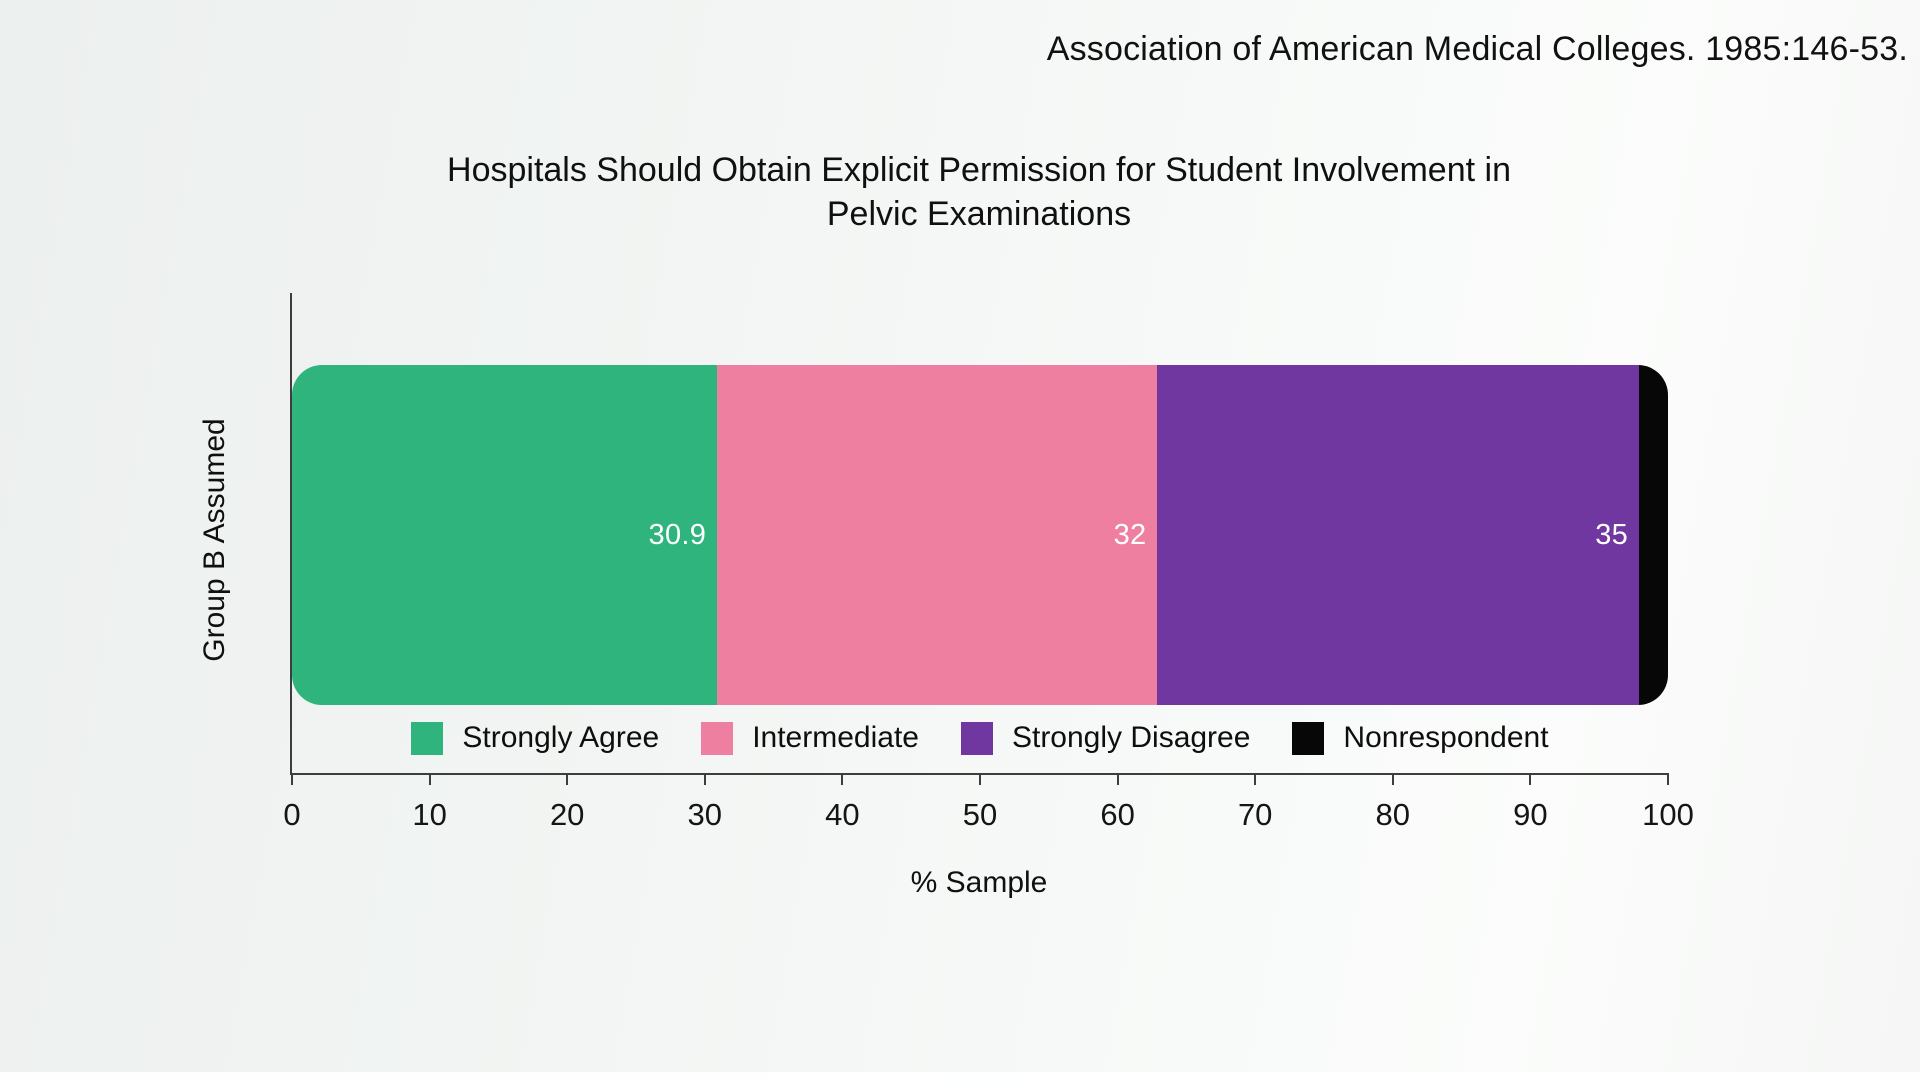 This screenshot has width=1920, height=1080. I want to click on legend-item-intermediate: Intermediate, so click(810, 738).